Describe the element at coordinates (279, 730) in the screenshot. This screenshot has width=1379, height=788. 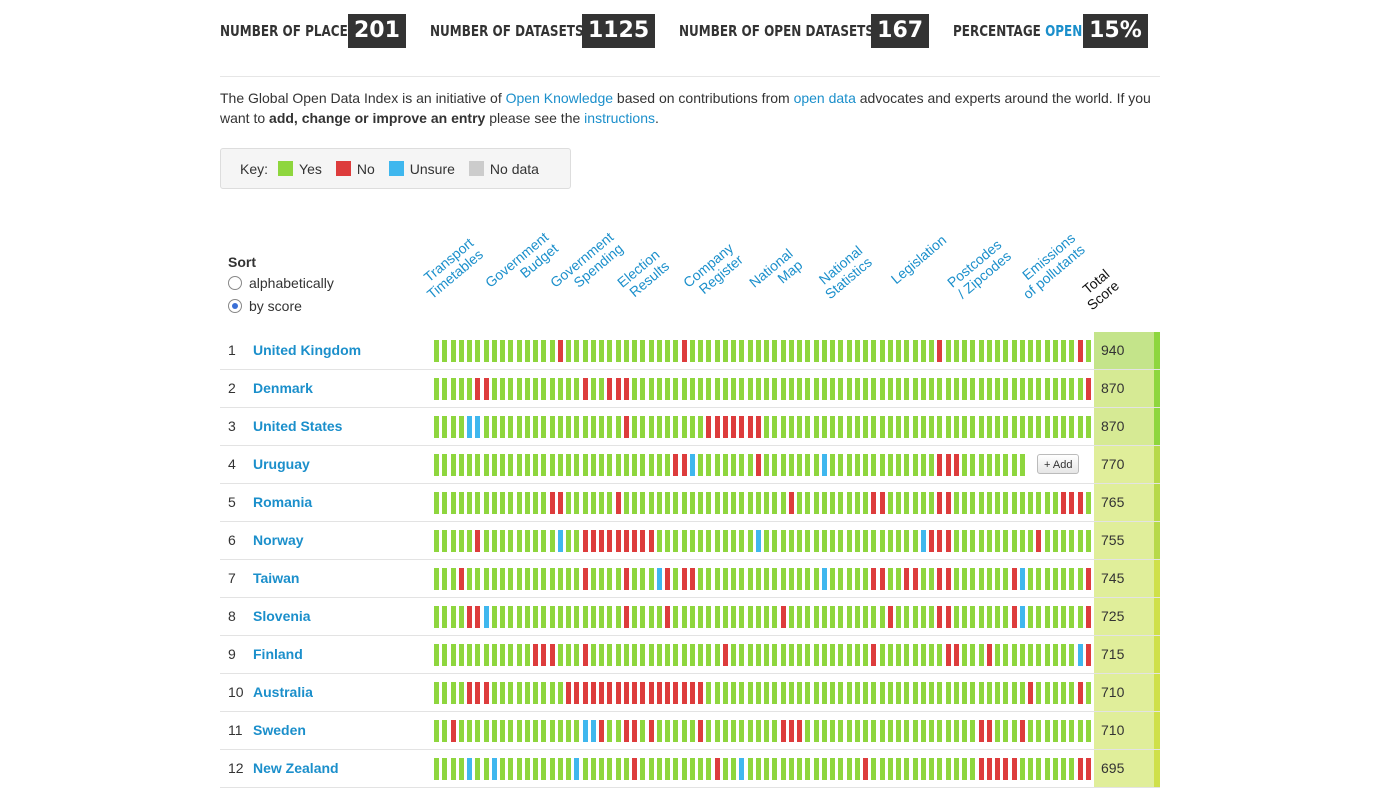
I see `place-link: Sweden` at that location.